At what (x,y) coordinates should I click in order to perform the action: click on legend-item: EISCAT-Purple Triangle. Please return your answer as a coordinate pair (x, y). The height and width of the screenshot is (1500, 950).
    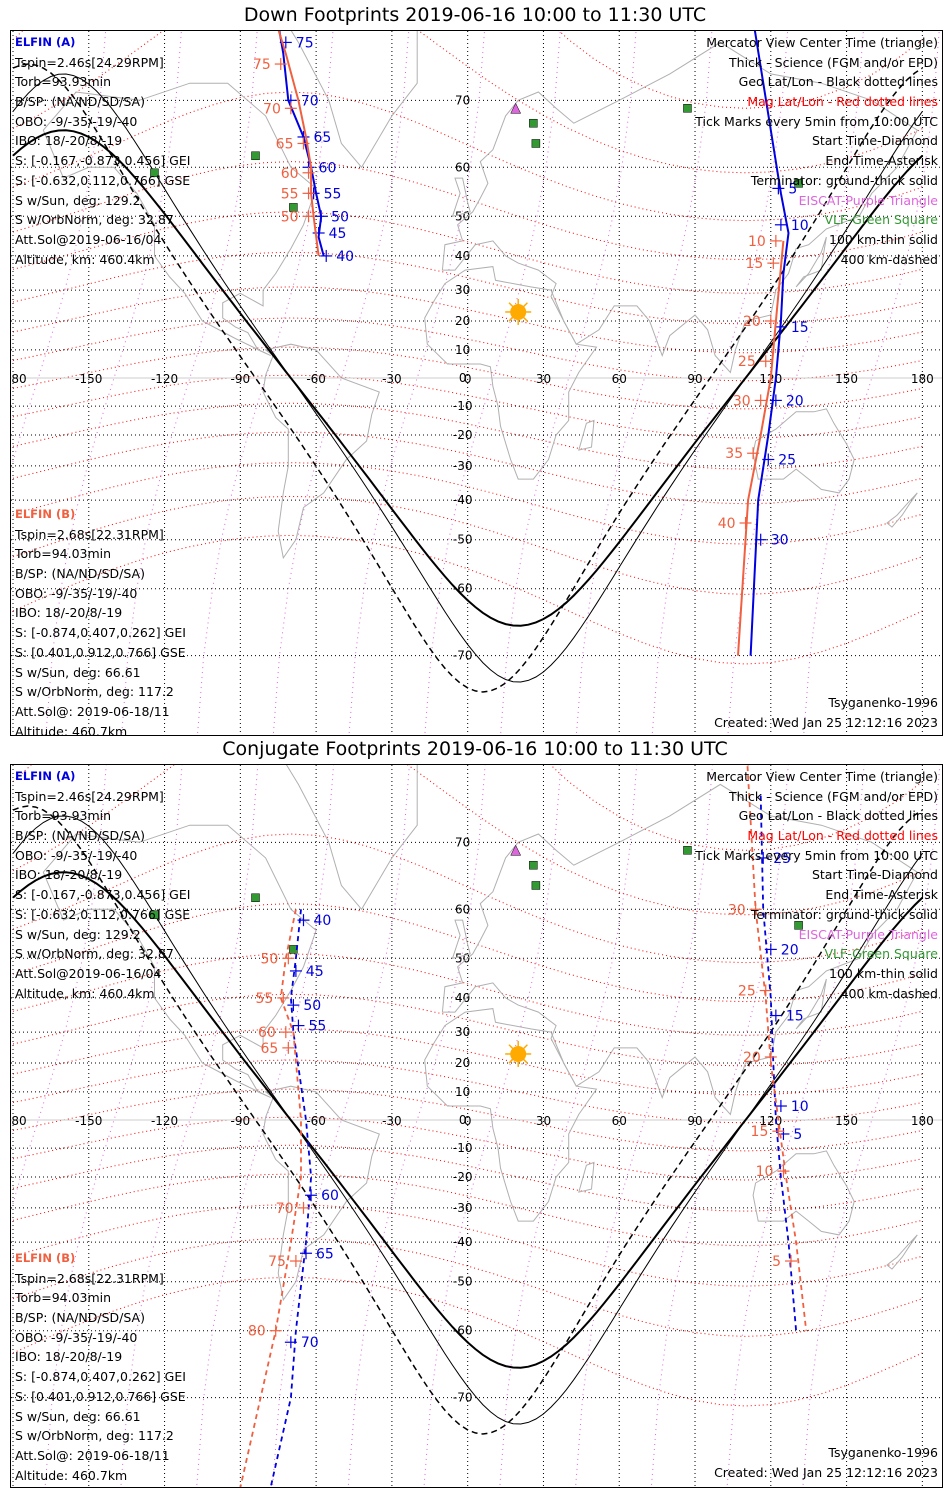
    Looking at the image, I should click on (868, 200).